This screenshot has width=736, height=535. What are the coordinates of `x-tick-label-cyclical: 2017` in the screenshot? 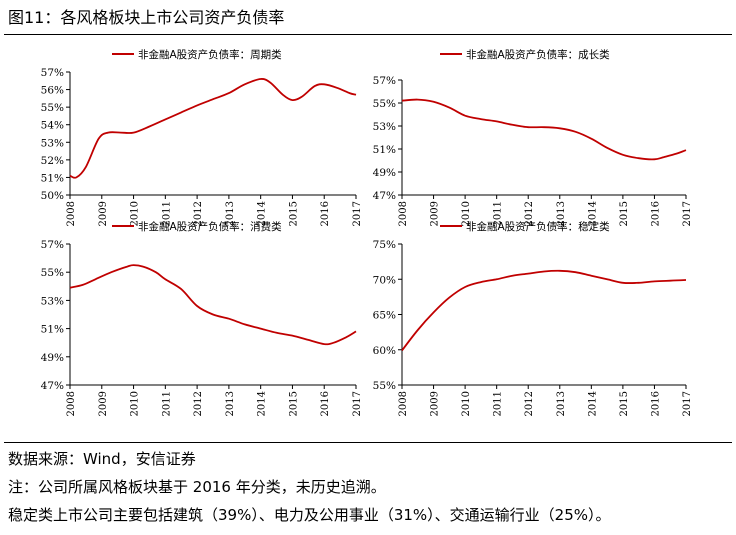 It's located at (357, 213).